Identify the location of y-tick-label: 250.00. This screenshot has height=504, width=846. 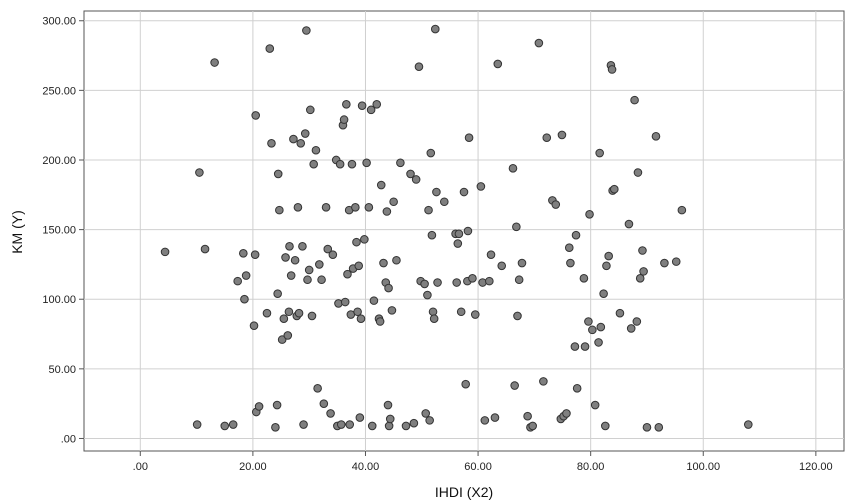
(59, 91).